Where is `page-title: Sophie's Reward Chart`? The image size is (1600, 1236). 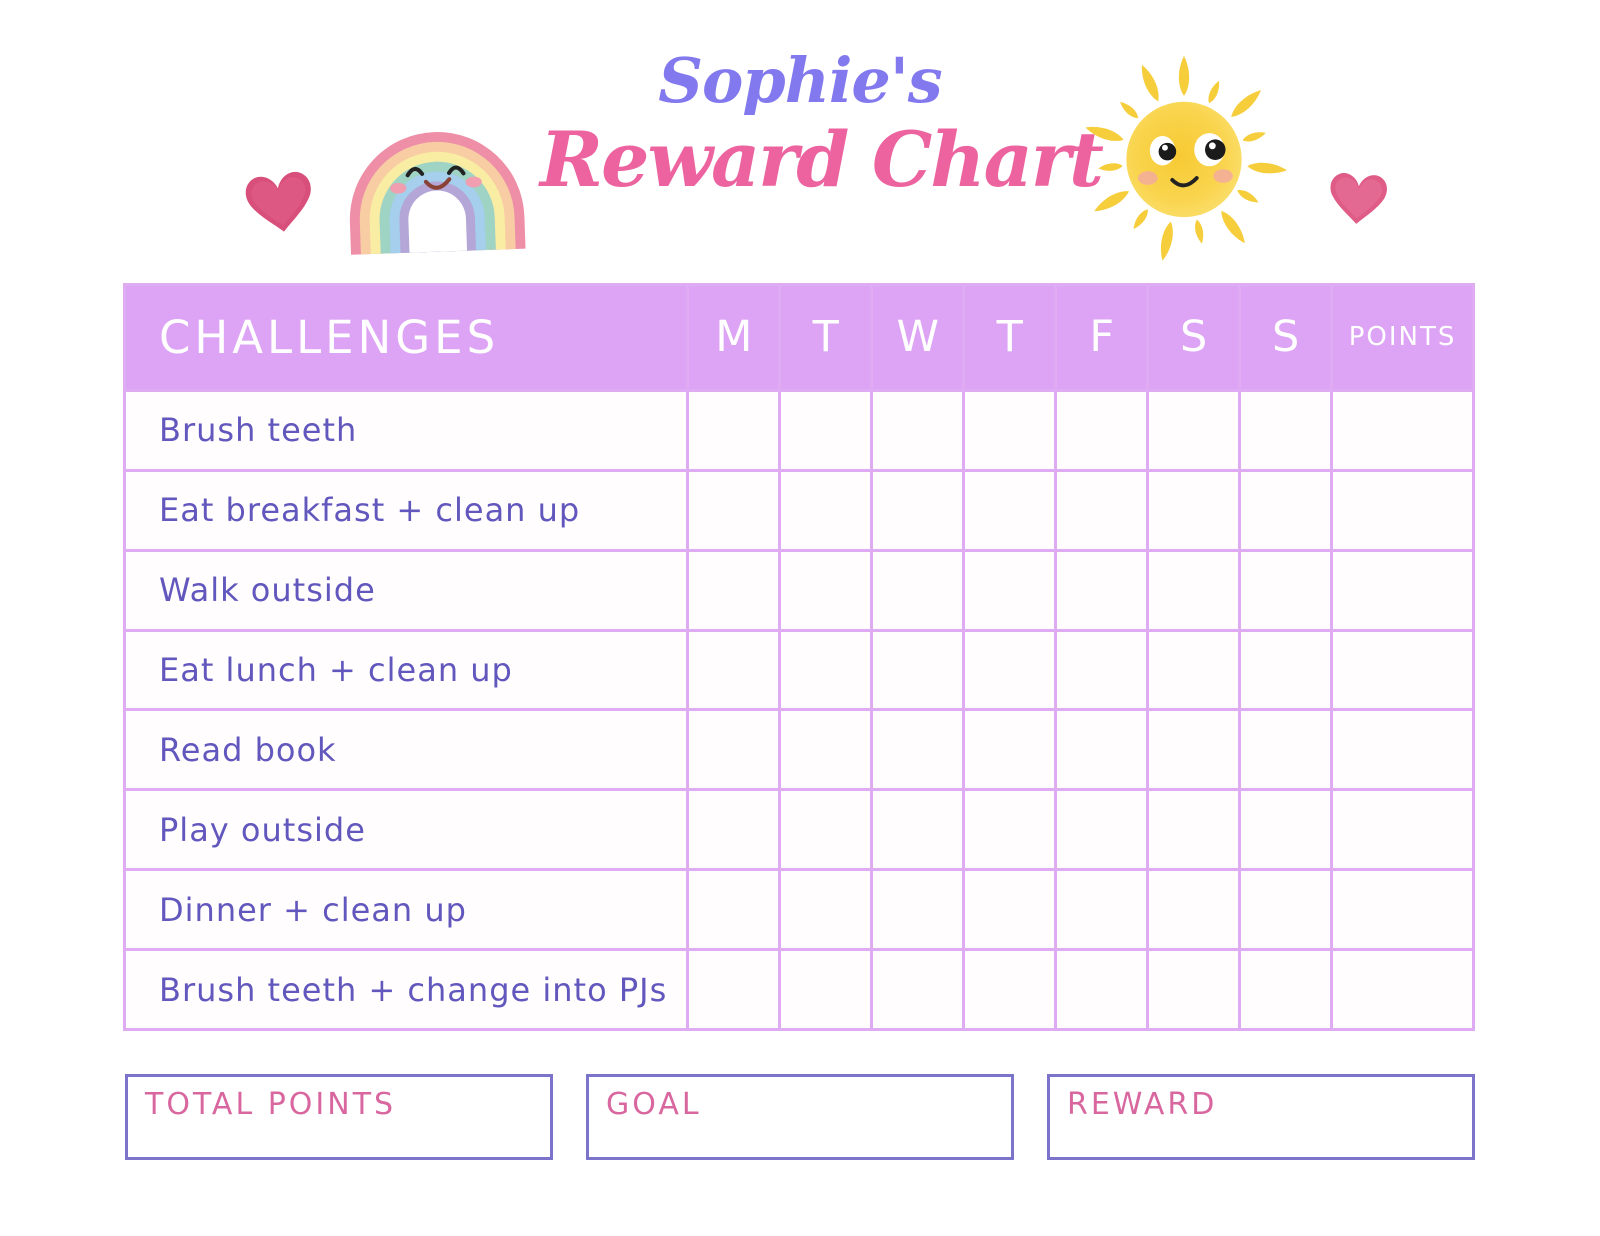
page-title: Sophie's Reward Chart is located at coordinates (822, 124).